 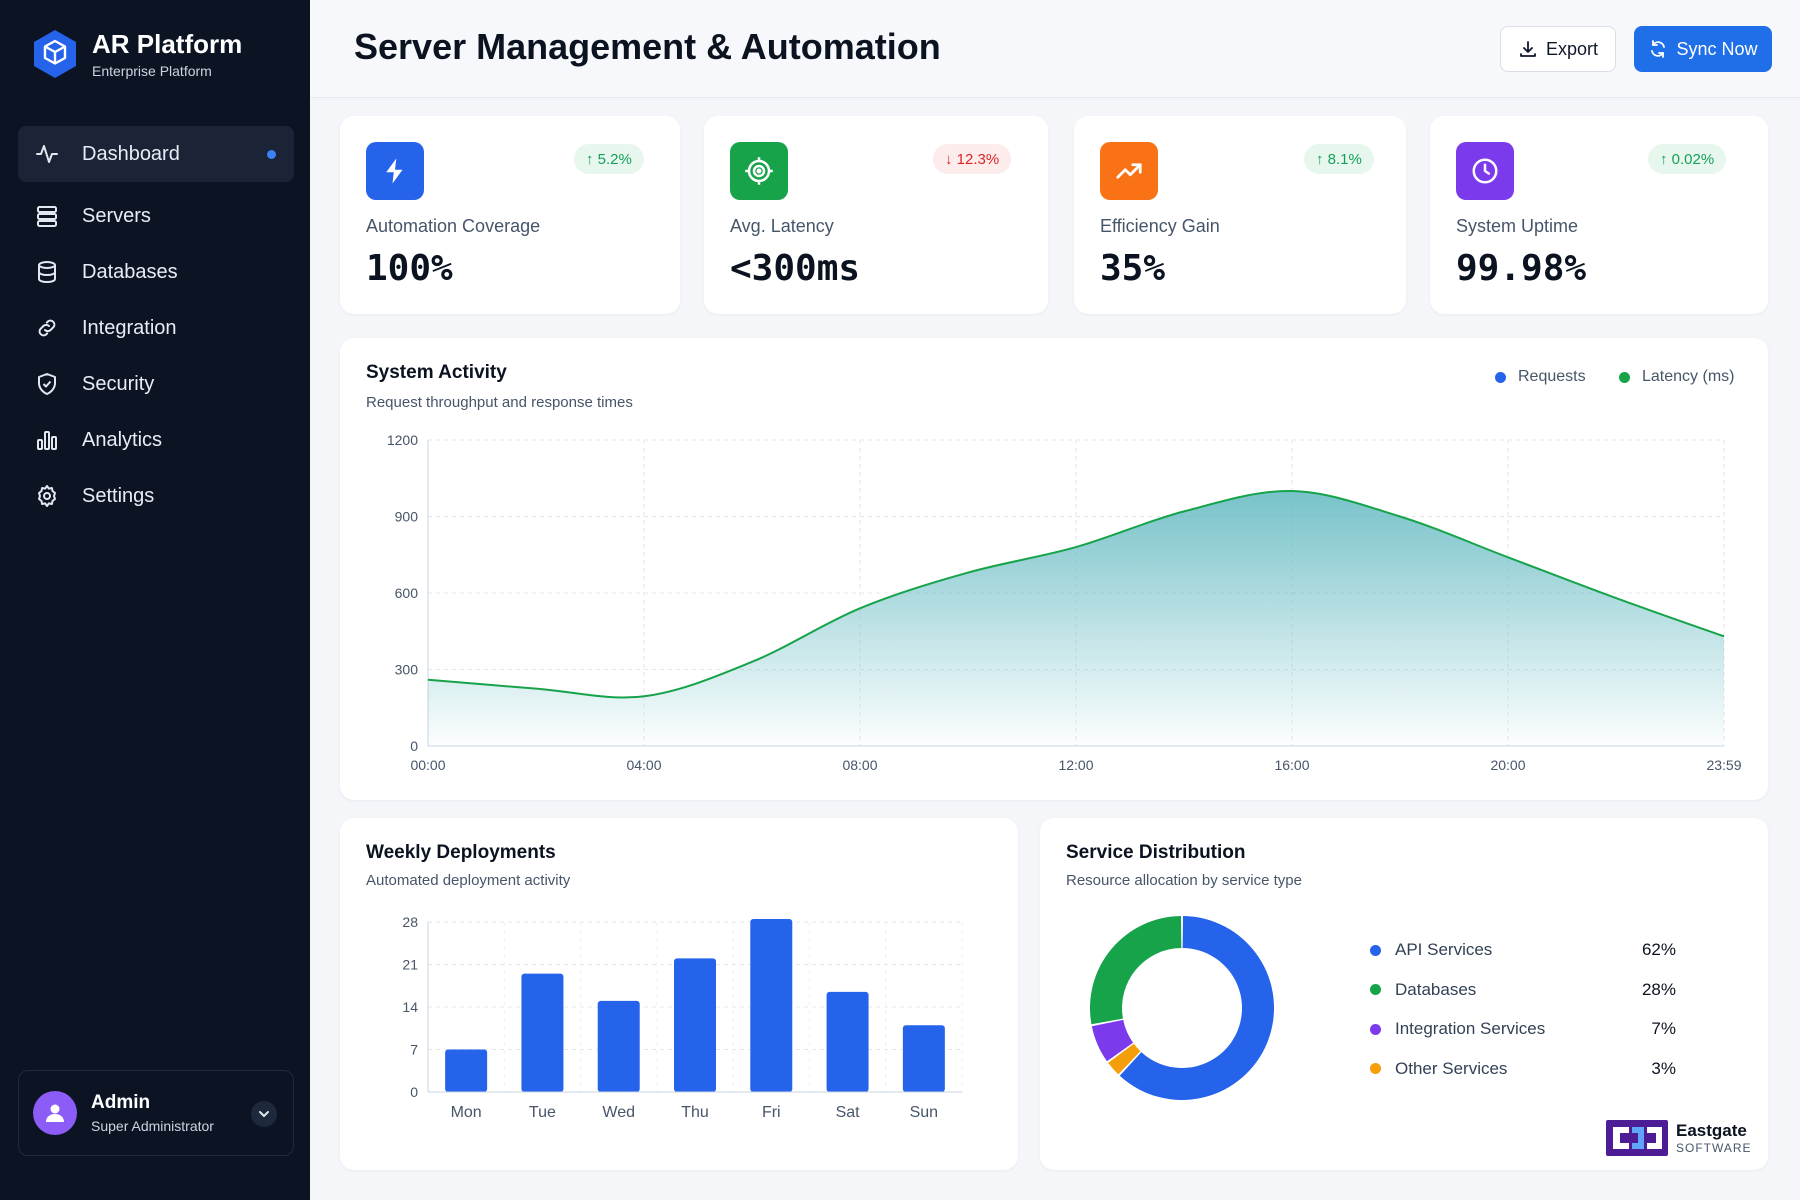 I want to click on service-distribution-chart, so click(x=1182, y=1008).